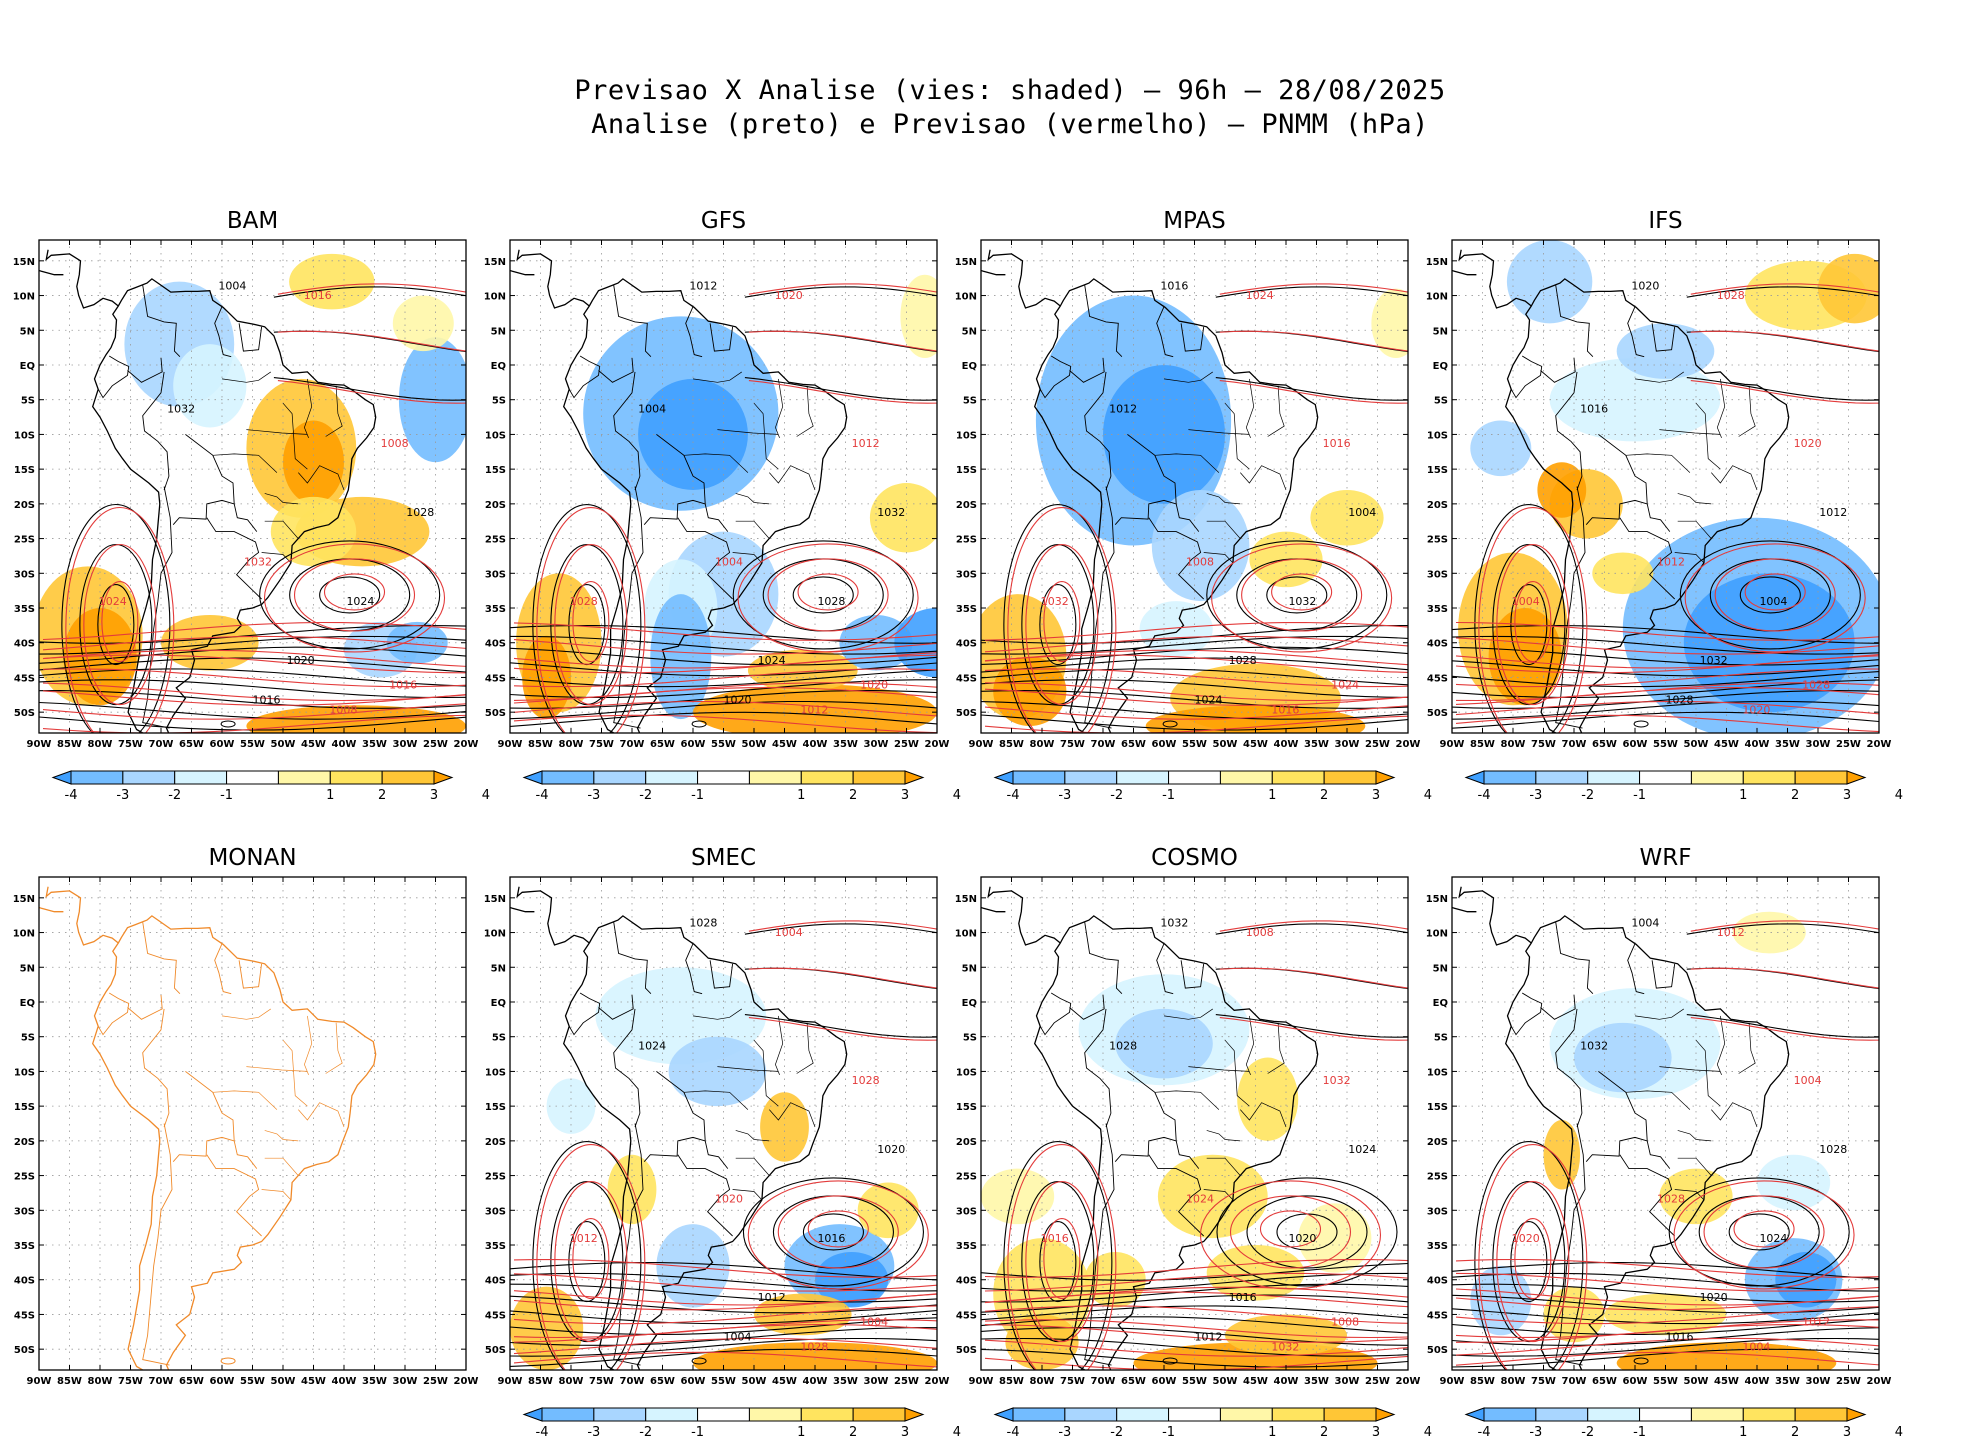 The height and width of the screenshot is (1436, 1964). Describe the element at coordinates (905, 1430) in the screenshot. I see `colorbar-label: 3` at that location.